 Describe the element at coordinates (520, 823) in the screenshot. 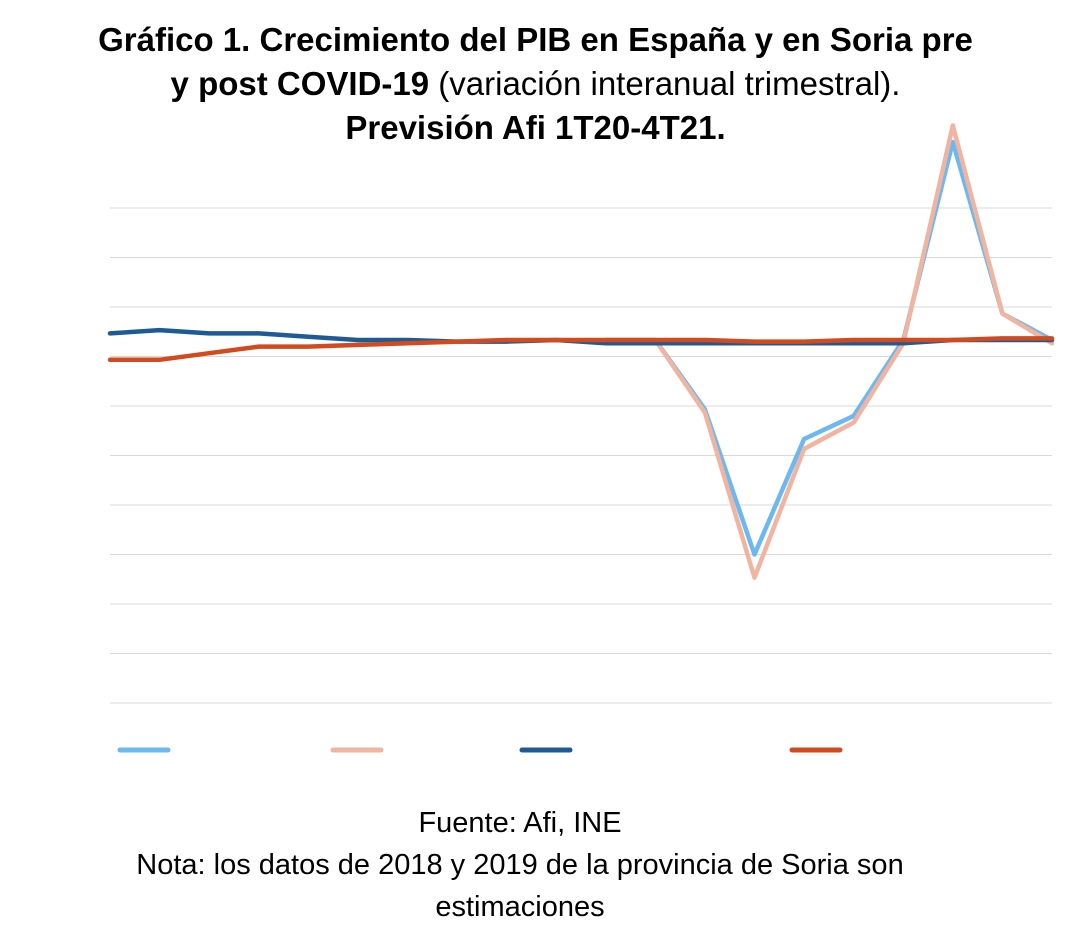

I see `source-text: Fuente: Afi, INE` at that location.